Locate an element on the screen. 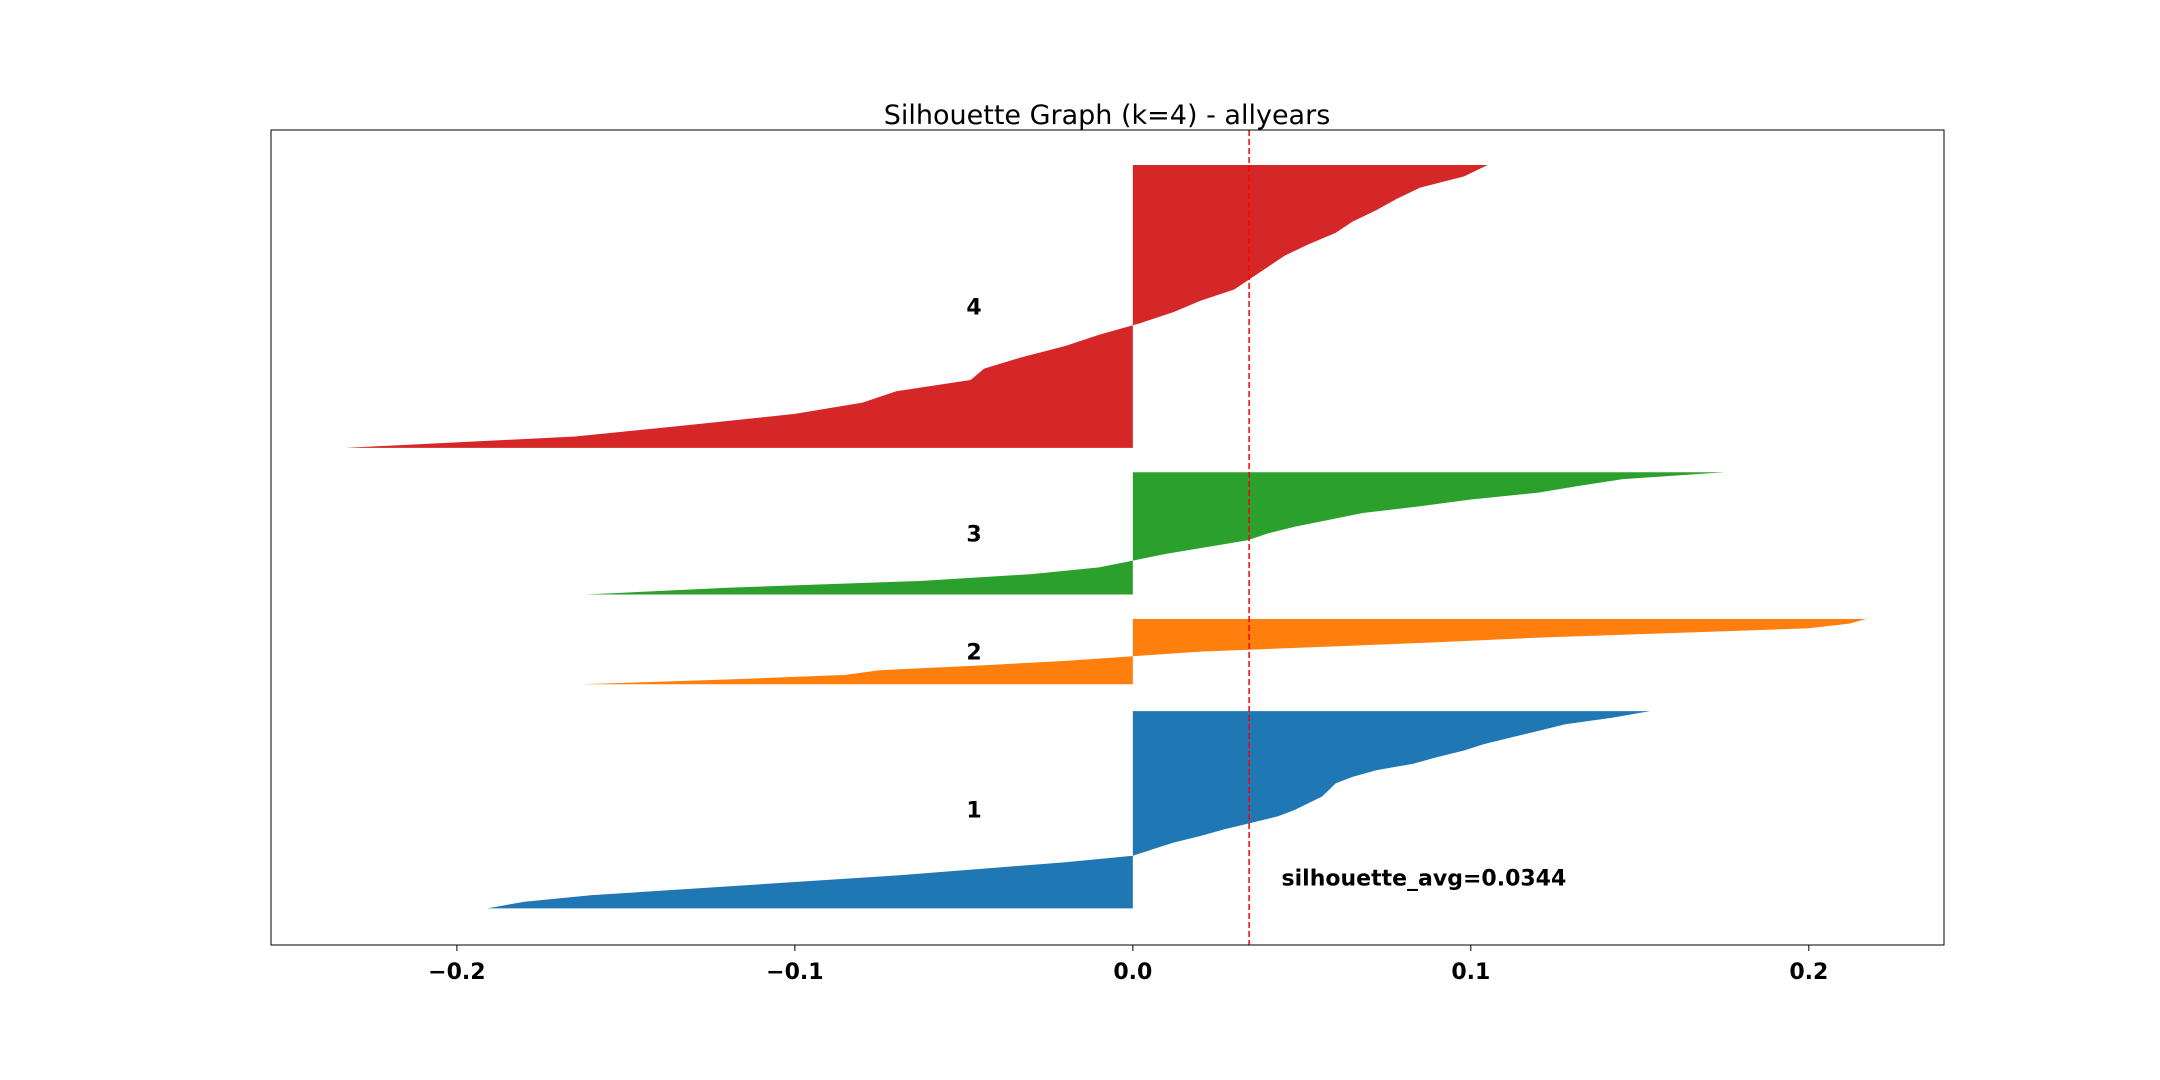 Image resolution: width=2160 pixels, height=1080 pixels. cluster-3-label: 3 is located at coordinates (973, 534).